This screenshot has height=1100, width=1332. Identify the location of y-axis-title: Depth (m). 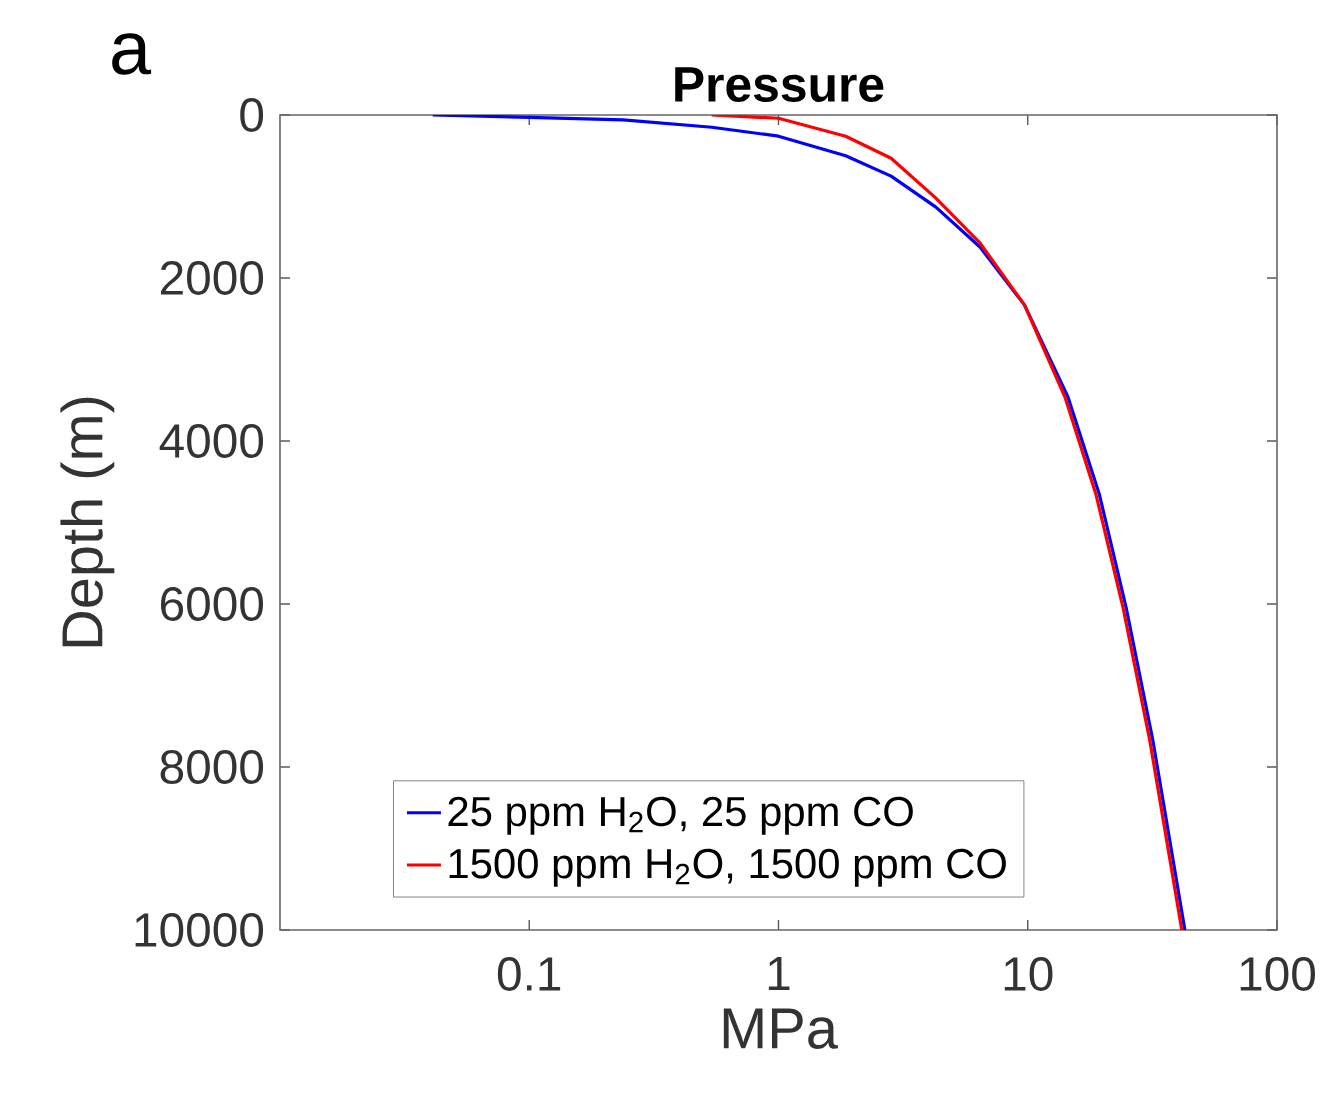
(87, 522).